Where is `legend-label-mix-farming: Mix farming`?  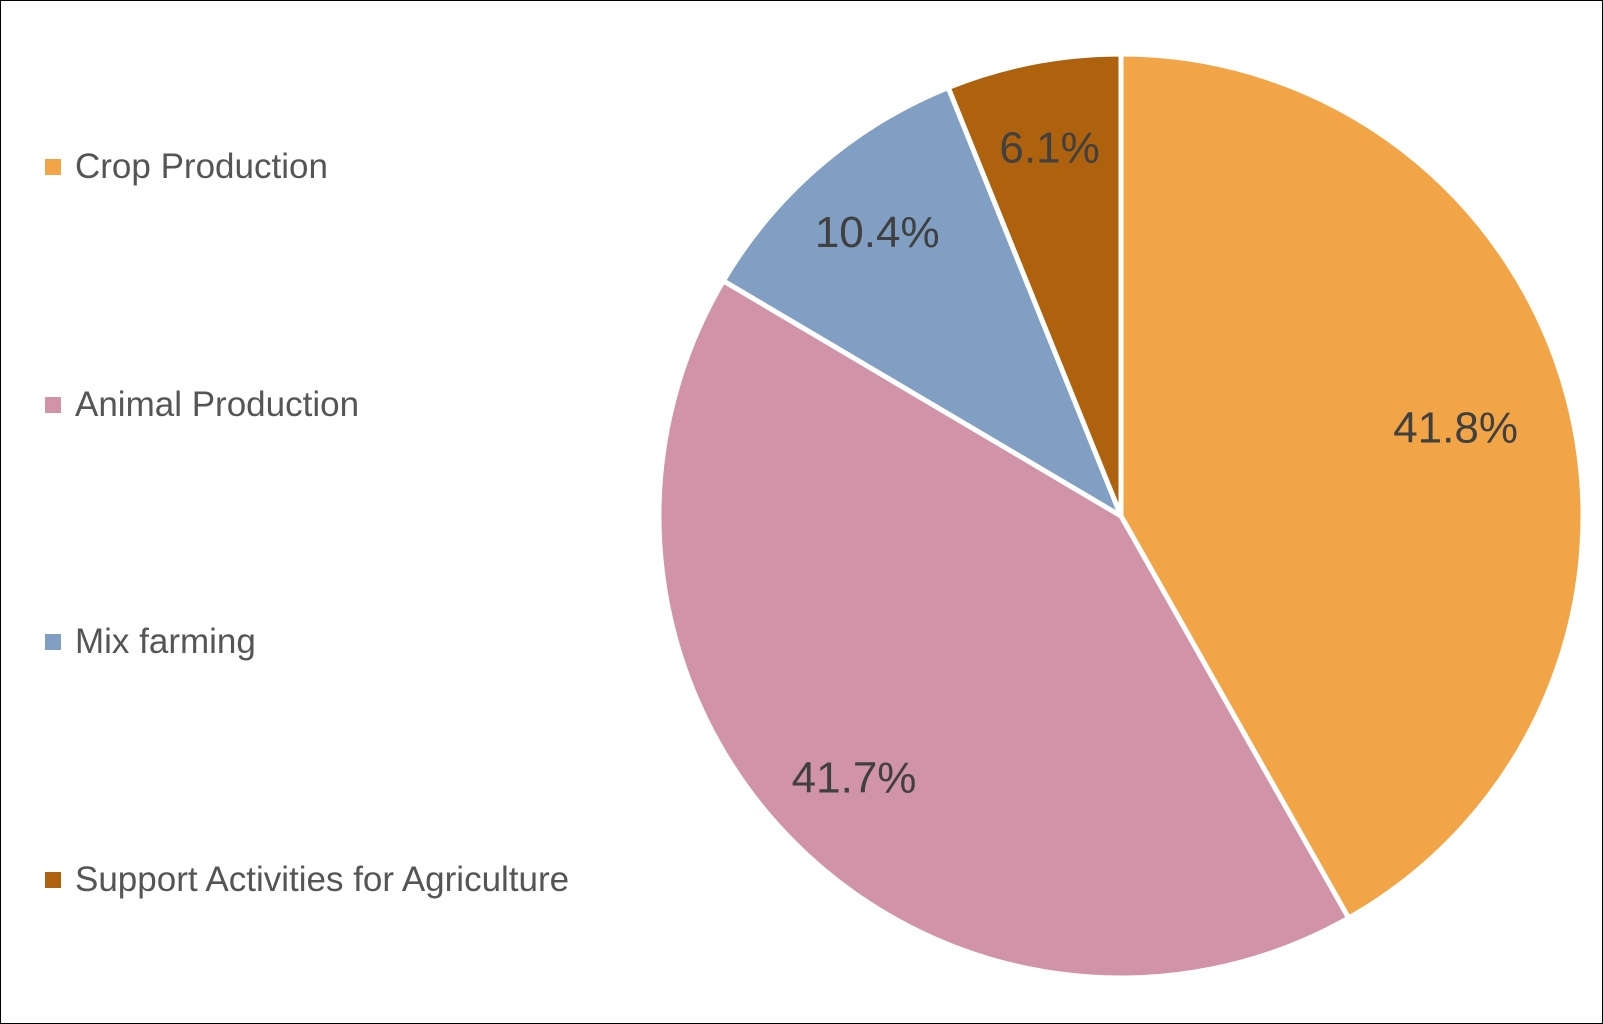 legend-label-mix-farming: Mix farming is located at coordinates (165, 641).